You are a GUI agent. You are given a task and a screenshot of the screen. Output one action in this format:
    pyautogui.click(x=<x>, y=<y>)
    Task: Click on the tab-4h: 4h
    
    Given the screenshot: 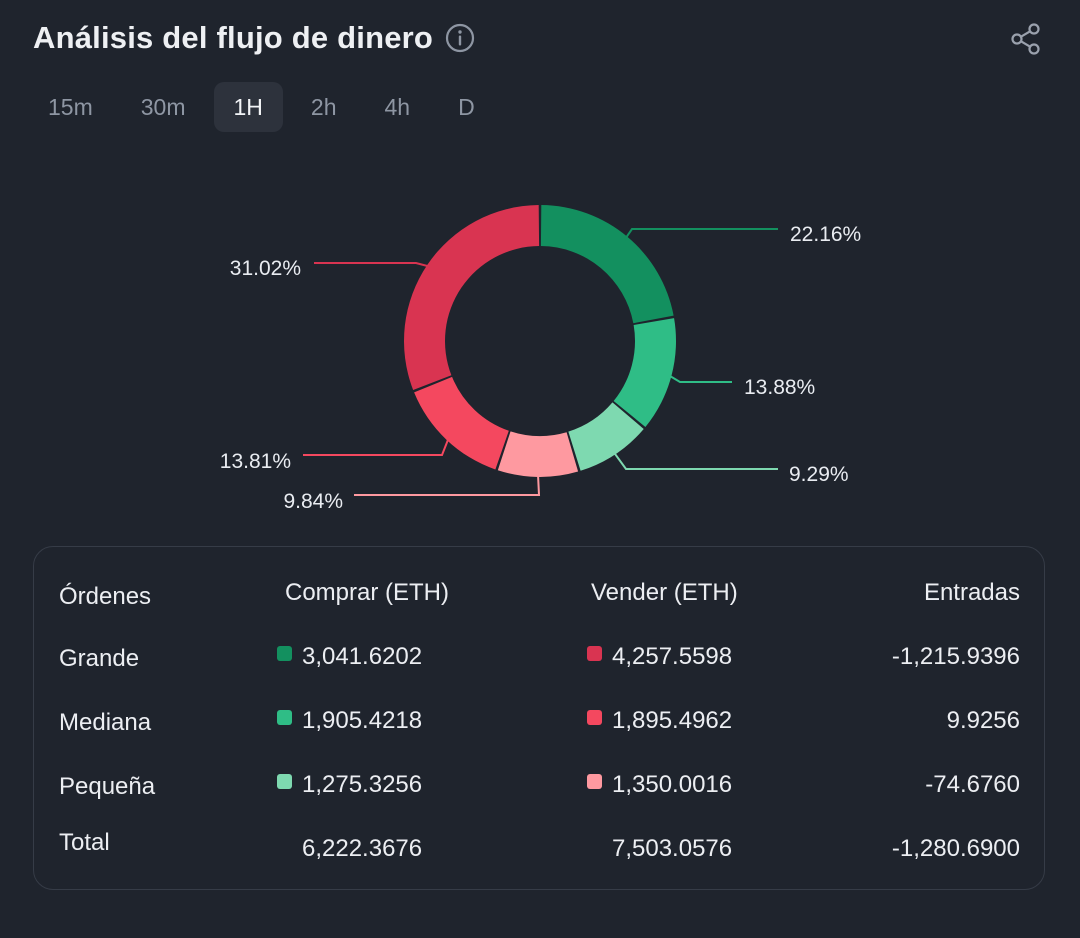 What is the action you would take?
    pyautogui.click(x=397, y=107)
    